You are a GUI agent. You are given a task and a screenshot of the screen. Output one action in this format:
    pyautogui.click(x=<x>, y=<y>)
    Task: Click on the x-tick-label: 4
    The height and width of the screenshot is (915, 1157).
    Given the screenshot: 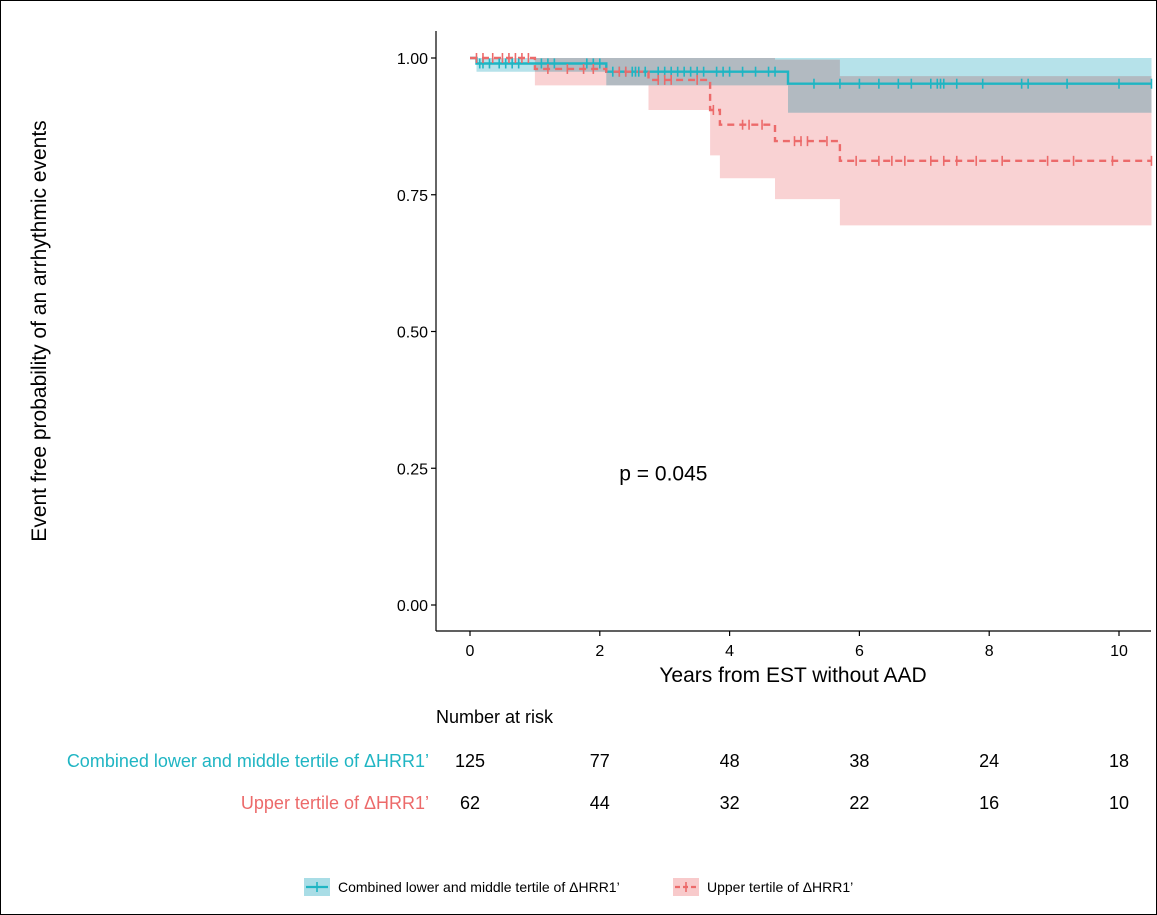 What is the action you would take?
    pyautogui.click(x=729, y=651)
    